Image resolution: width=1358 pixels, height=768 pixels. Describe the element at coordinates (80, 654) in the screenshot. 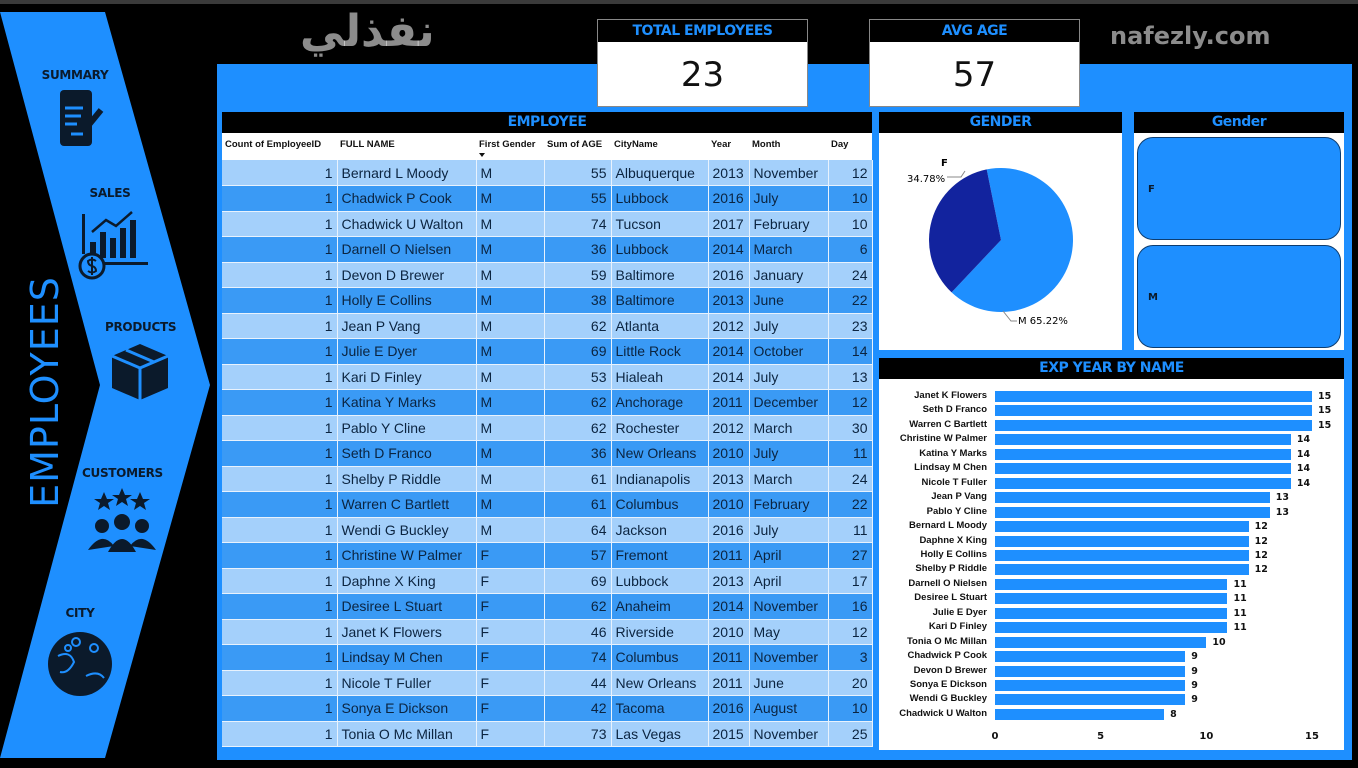

I see `nav-city: CITY` at that location.